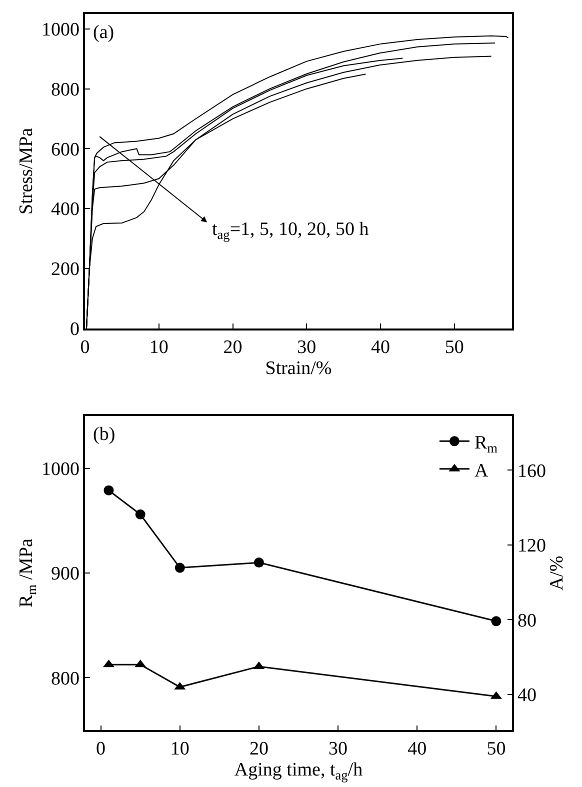  I want to click on legend-label: A, so click(481, 471).